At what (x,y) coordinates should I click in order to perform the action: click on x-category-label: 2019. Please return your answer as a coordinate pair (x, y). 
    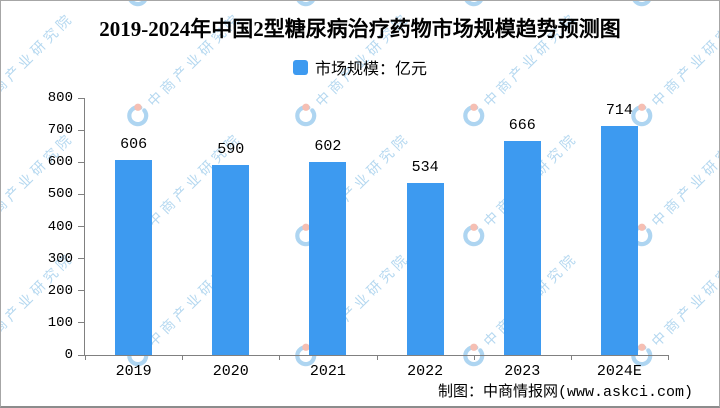
    Looking at the image, I should click on (133, 371).